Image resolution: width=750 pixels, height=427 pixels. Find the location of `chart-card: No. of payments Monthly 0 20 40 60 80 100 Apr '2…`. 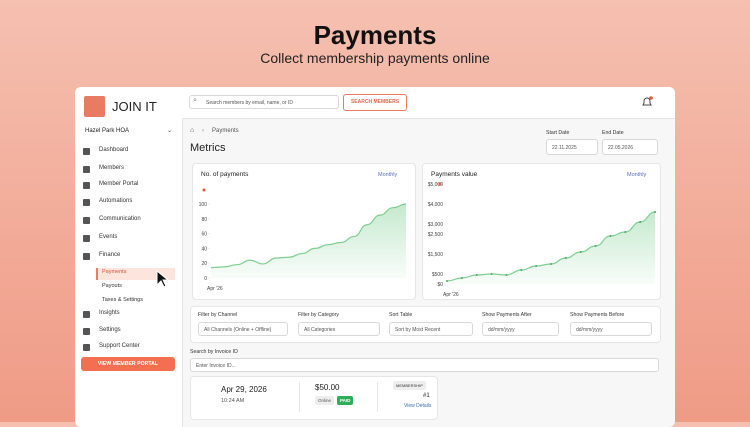

chart-card: No. of payments Monthly 0 20 40 60 80 100 Apr '2… is located at coordinates (304, 231).